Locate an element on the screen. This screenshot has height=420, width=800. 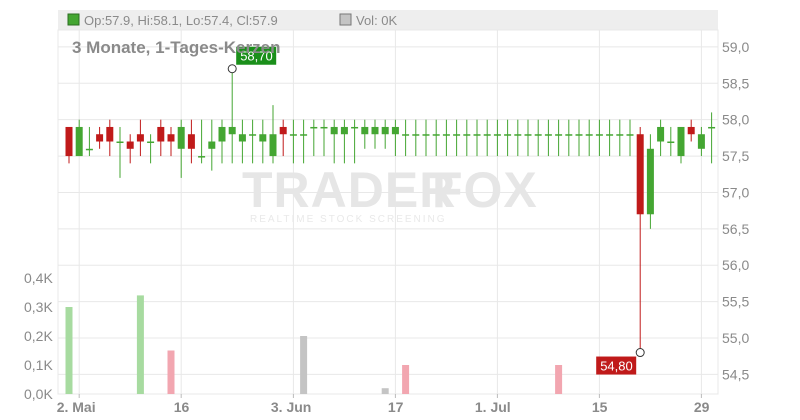
time-axis: 2. Mai 16 3. Jun 17 1. Jul 15 29 is located at coordinates (383, 404).